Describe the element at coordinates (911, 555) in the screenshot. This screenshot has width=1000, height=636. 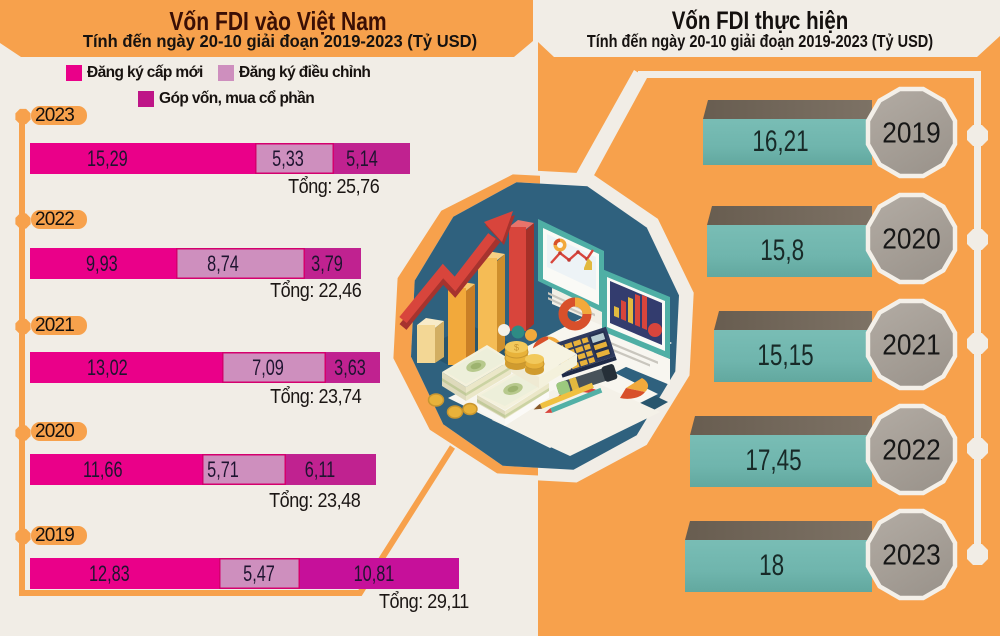
I see `svg-text: 2023` at that location.